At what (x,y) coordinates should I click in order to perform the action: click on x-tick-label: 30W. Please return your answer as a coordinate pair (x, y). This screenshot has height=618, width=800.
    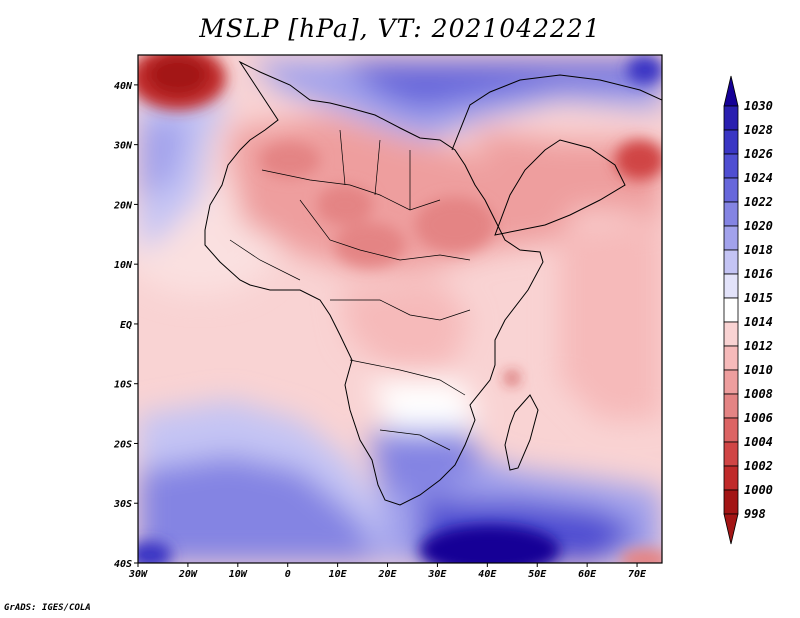
    Looking at the image, I should click on (138, 574).